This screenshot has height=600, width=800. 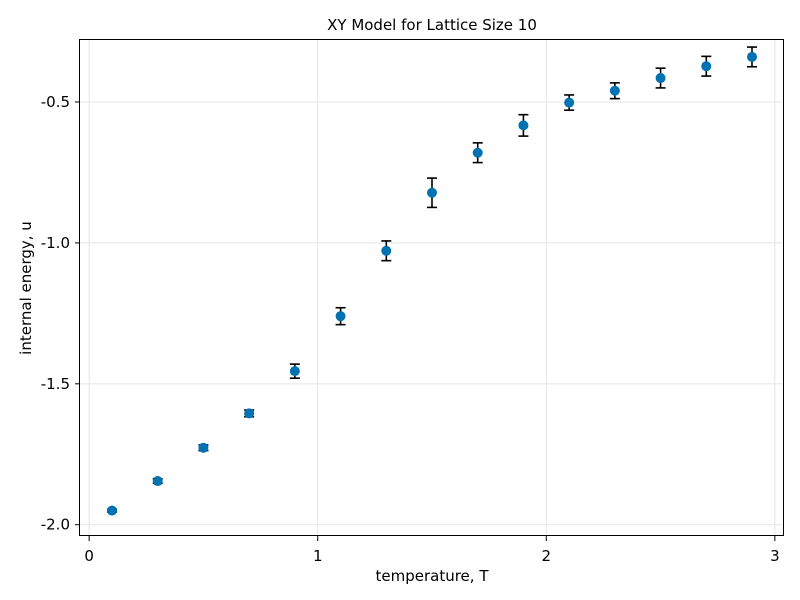 I want to click on x-tick-label: 2, so click(x=547, y=556).